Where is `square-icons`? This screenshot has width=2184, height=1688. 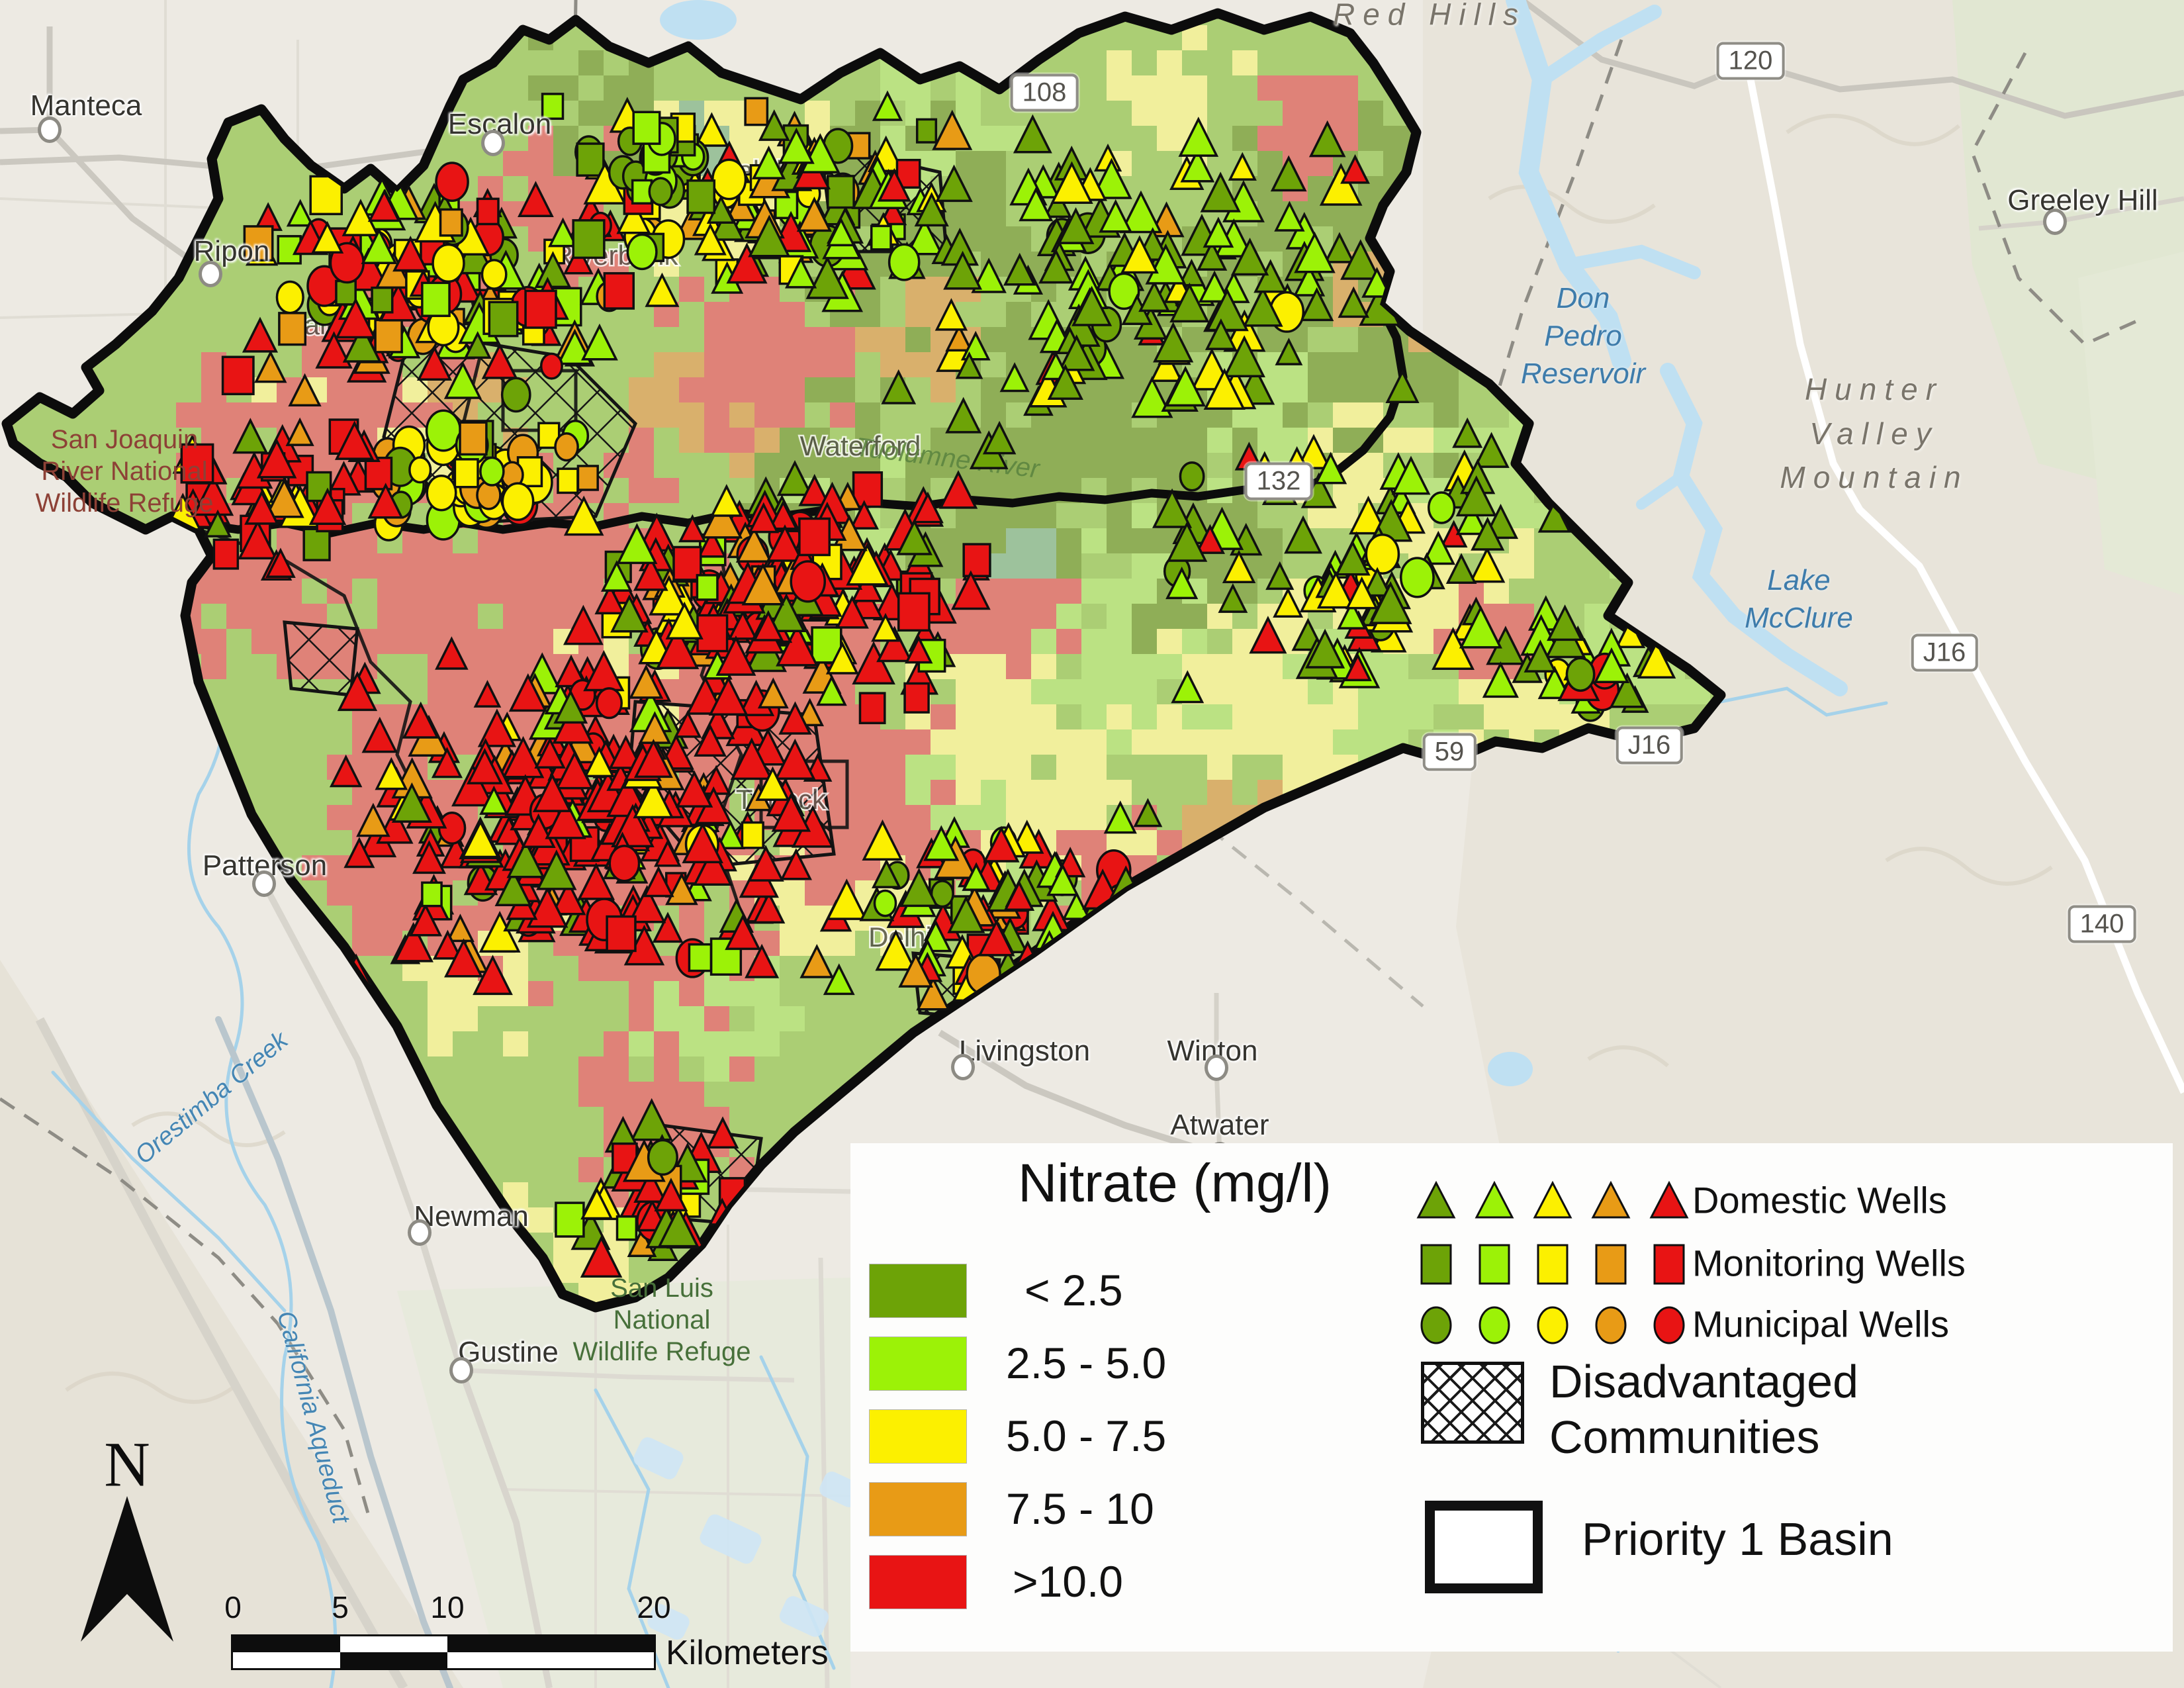 square-icons is located at coordinates (1553, 1264).